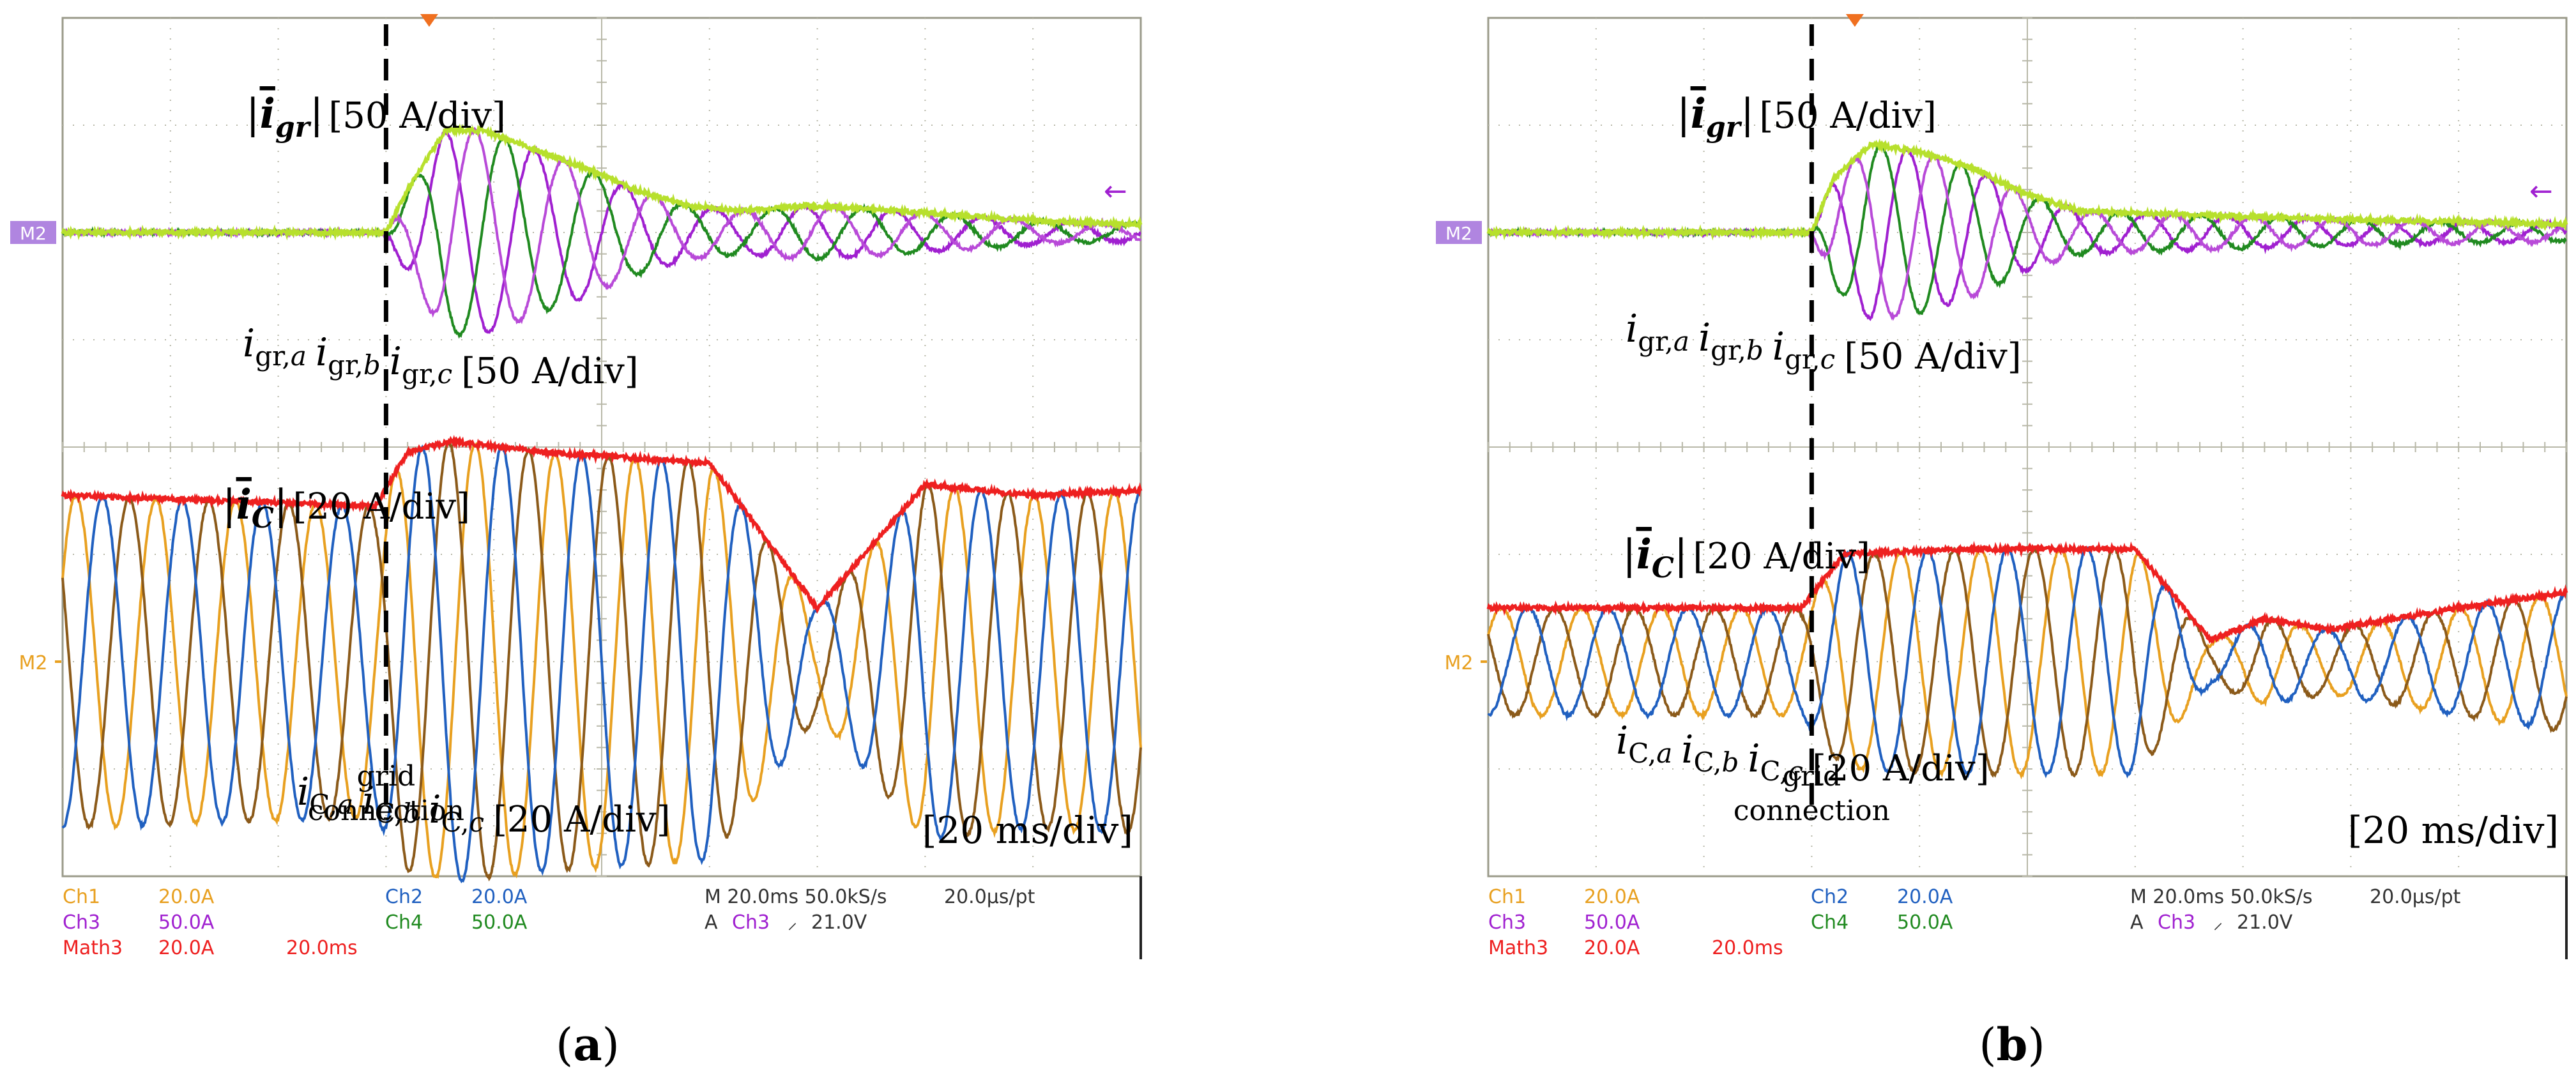  I want to click on readout-trigger-channel: Ch3, so click(2176, 923).